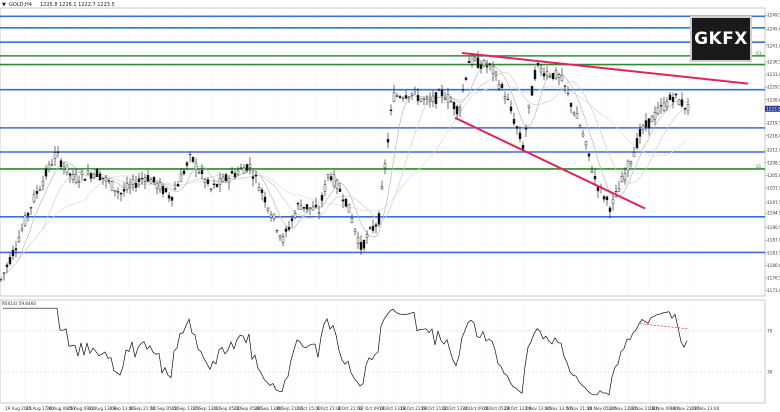  I want to click on x-tick-label: 31 Aug 13:00, so click(102, 408).